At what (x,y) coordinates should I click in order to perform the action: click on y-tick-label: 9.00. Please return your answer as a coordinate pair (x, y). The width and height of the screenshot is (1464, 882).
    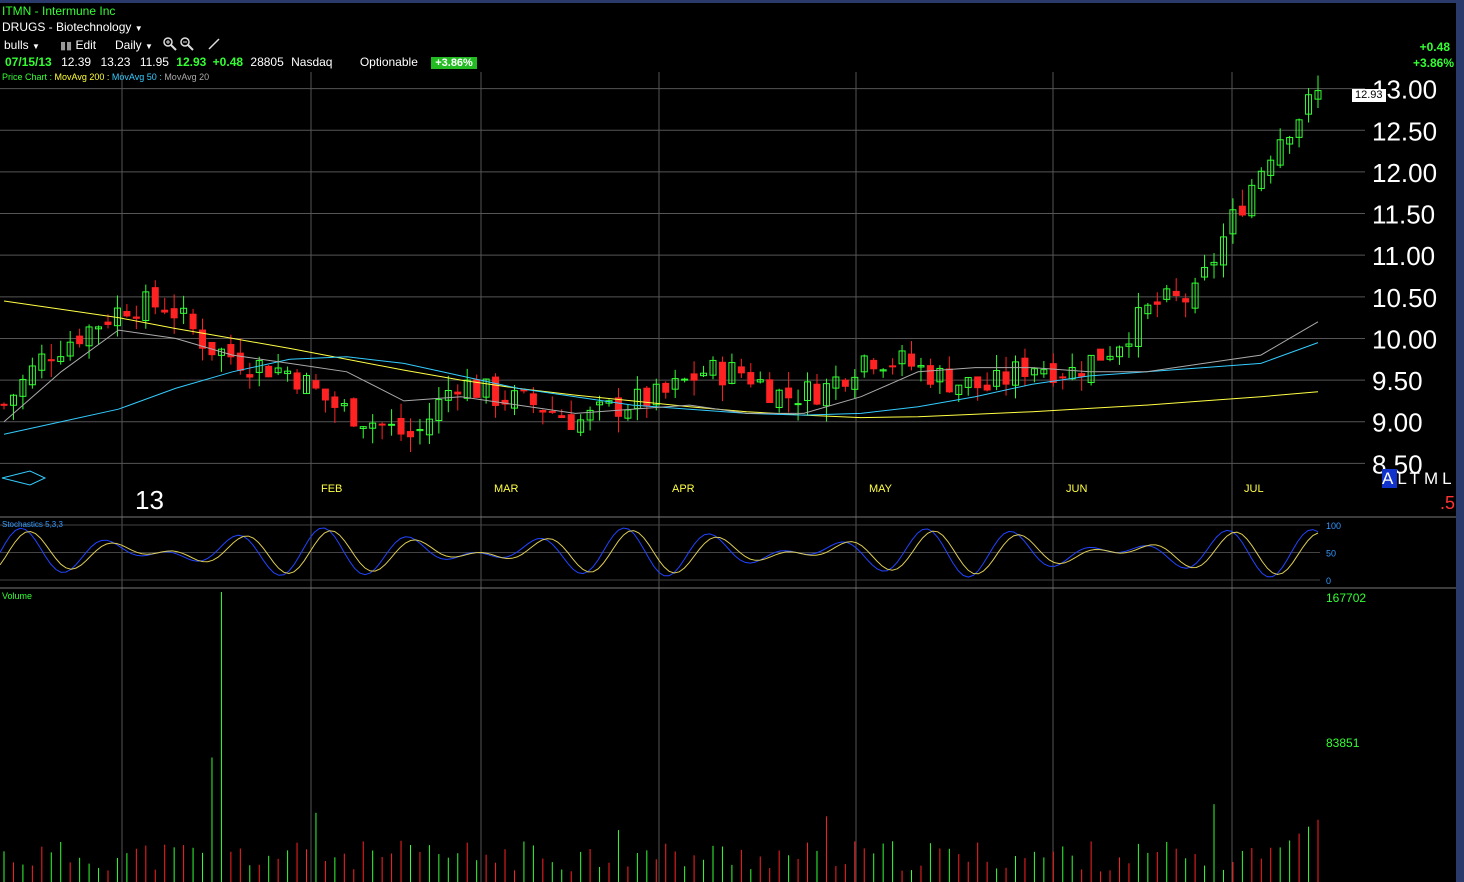
    Looking at the image, I should click on (1397, 423).